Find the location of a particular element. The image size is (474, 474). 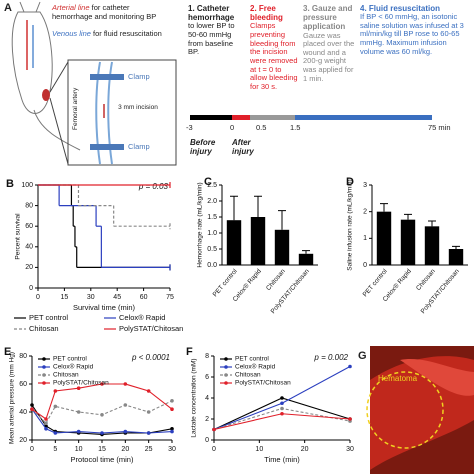

y-axis-label: Mean arterial pressure (mm Hg) is located at coordinates (12, 398).